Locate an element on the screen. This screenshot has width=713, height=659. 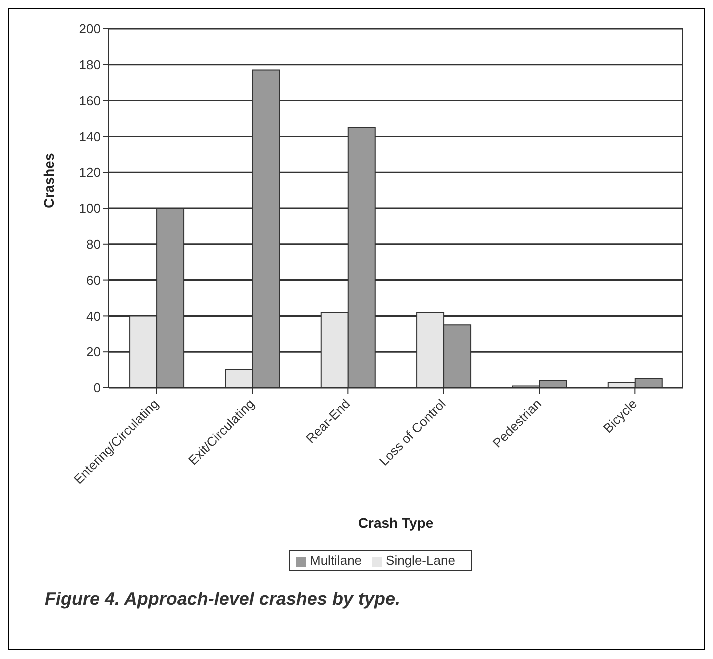
legend-label: Multilane is located at coordinates (336, 560).